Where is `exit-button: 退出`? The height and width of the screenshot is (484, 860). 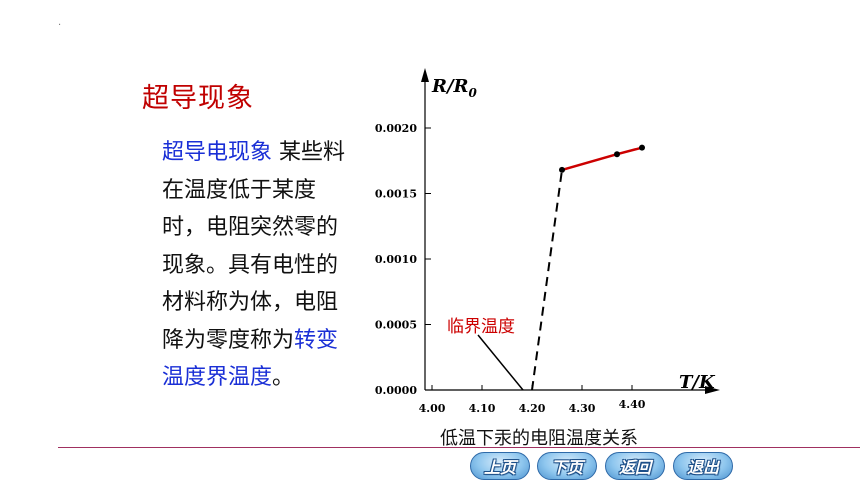
exit-button: 退出 is located at coordinates (703, 466).